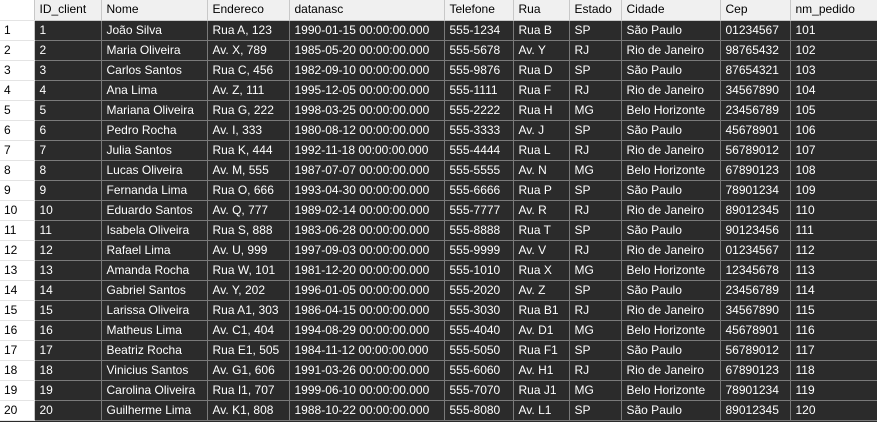 This screenshot has width=877, height=422. What do you see at coordinates (479, 310) in the screenshot?
I see `cell-telefone: 555-3030` at bounding box center [479, 310].